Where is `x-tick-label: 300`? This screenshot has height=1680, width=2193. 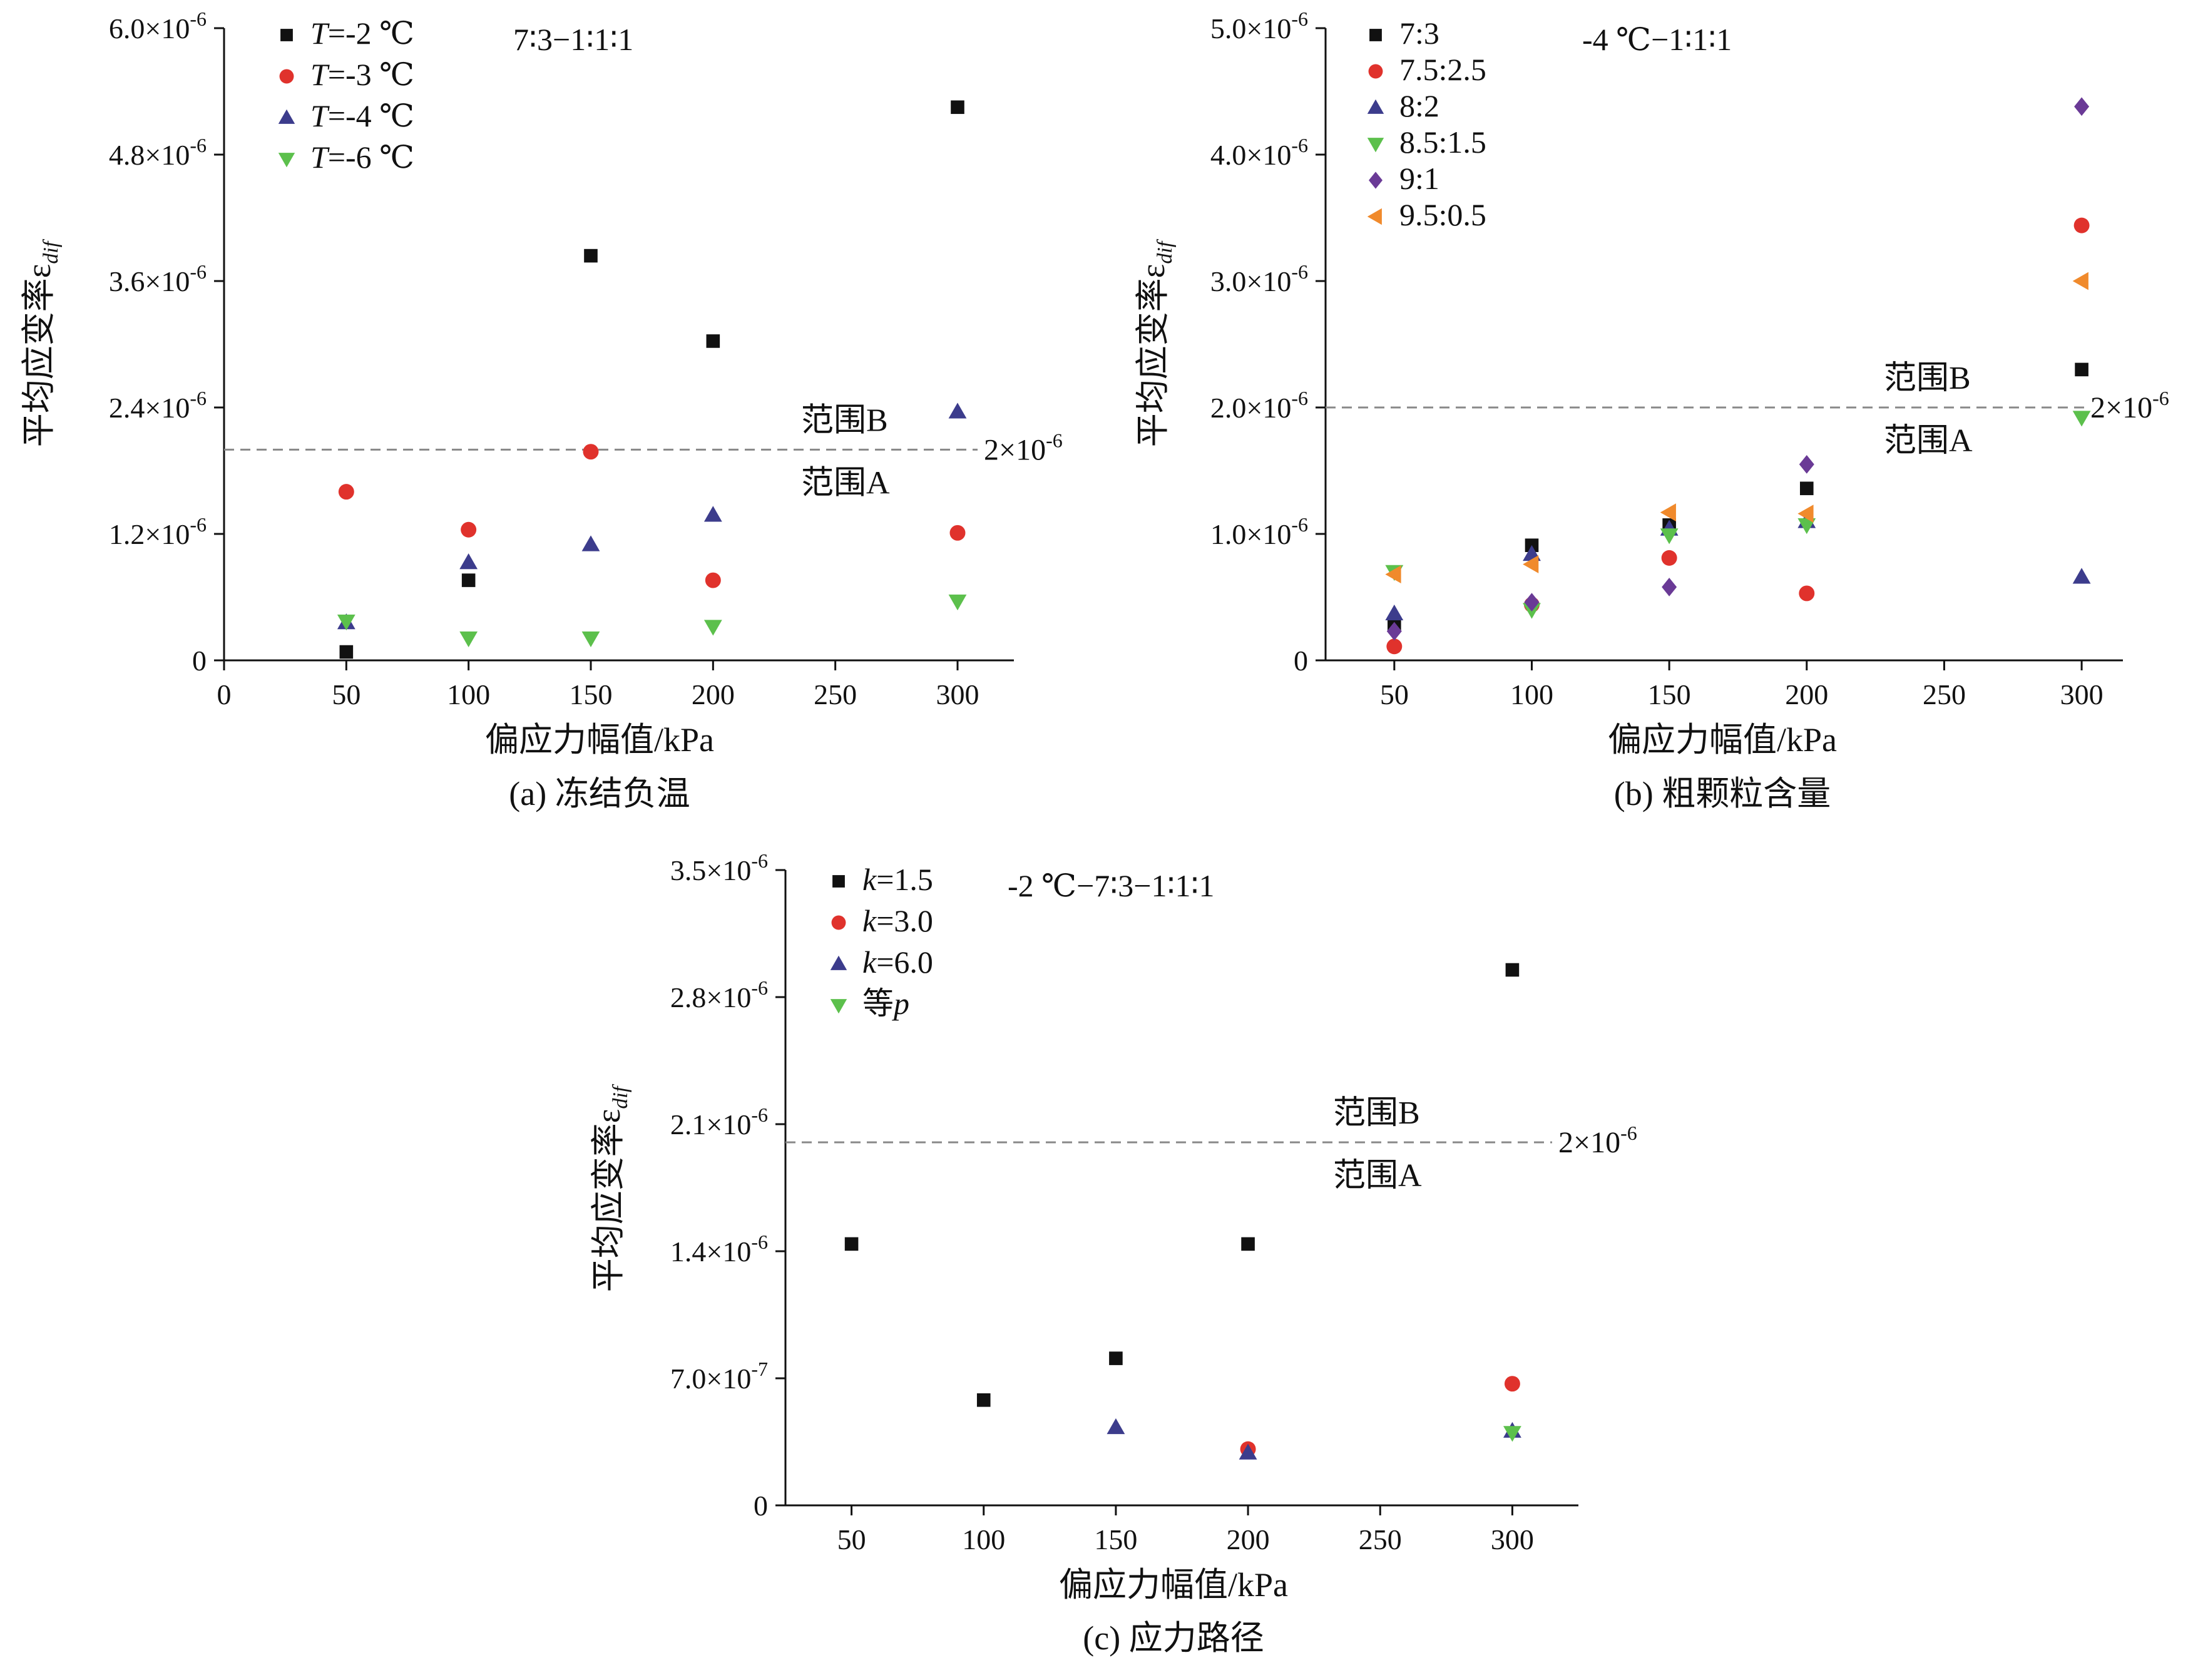 x-tick-label: 300 is located at coordinates (2082, 694).